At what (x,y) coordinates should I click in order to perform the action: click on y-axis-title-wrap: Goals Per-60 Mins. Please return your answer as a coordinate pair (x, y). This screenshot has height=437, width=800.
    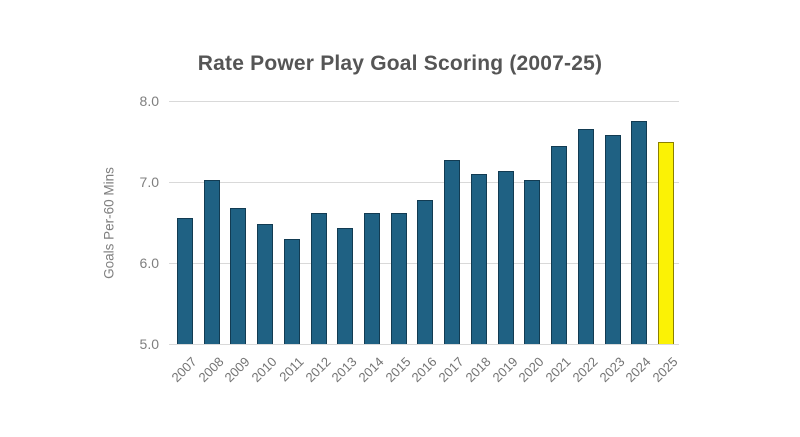
    Looking at the image, I should click on (109, 222).